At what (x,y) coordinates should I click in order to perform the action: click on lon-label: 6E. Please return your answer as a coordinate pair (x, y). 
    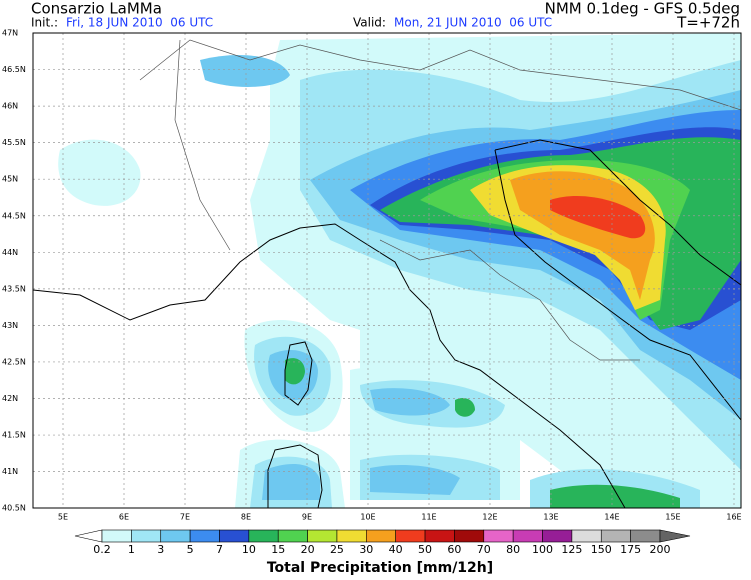
    Looking at the image, I should click on (124, 517).